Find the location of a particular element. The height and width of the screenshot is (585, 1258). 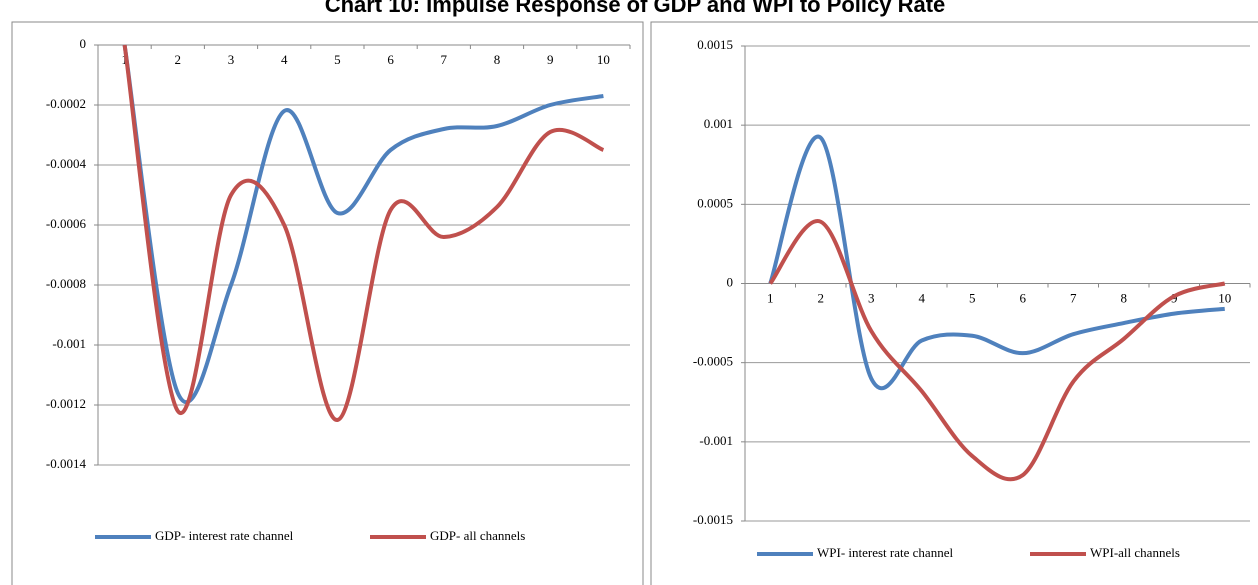

y-tick-label: -0.0006 is located at coordinates (66, 223).